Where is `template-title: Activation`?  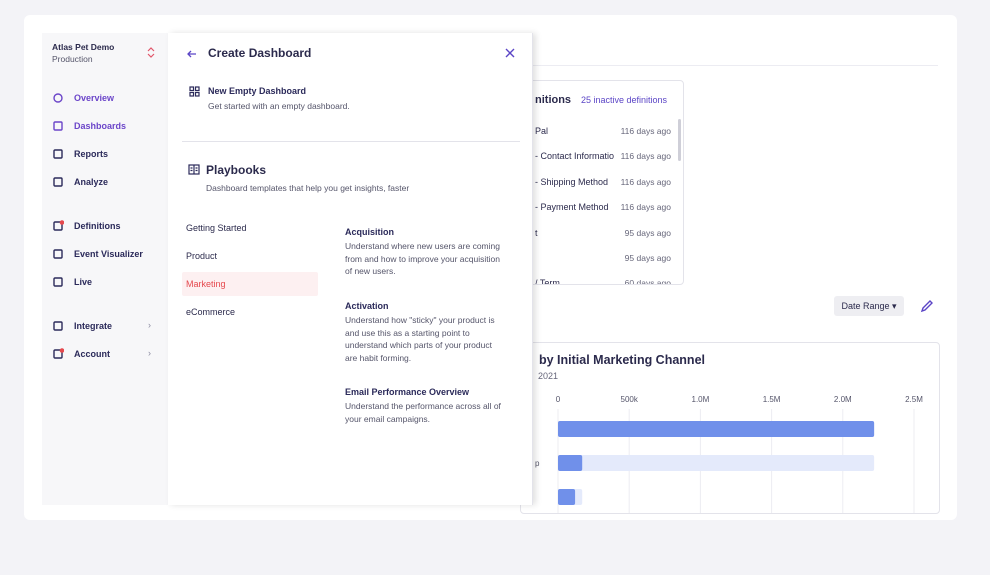 template-title: Activation is located at coordinates (367, 306).